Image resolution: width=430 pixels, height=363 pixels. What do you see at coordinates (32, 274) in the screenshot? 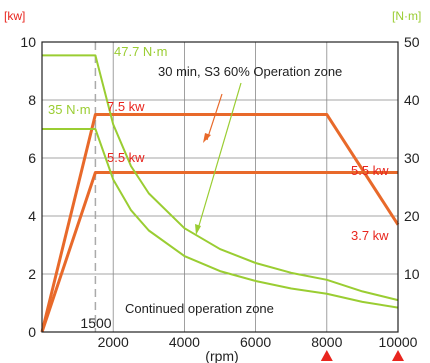
I see `y-left-tick-label: 2` at bounding box center [32, 274].